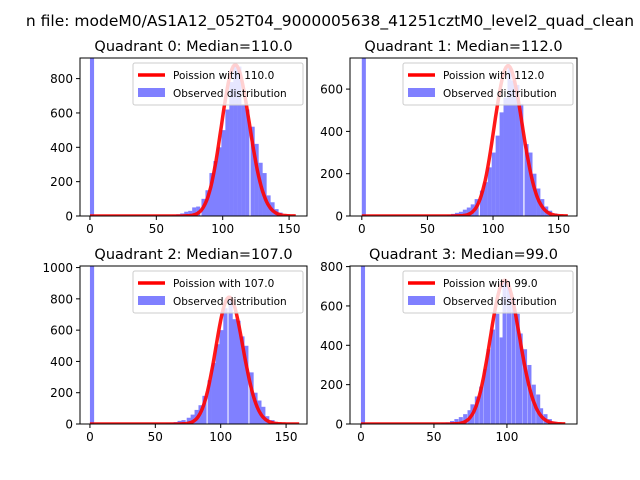 This screenshot has height=480, width=640. What do you see at coordinates (331, 346) in the screenshot?
I see `y-tick-label: 400` at bounding box center [331, 346].